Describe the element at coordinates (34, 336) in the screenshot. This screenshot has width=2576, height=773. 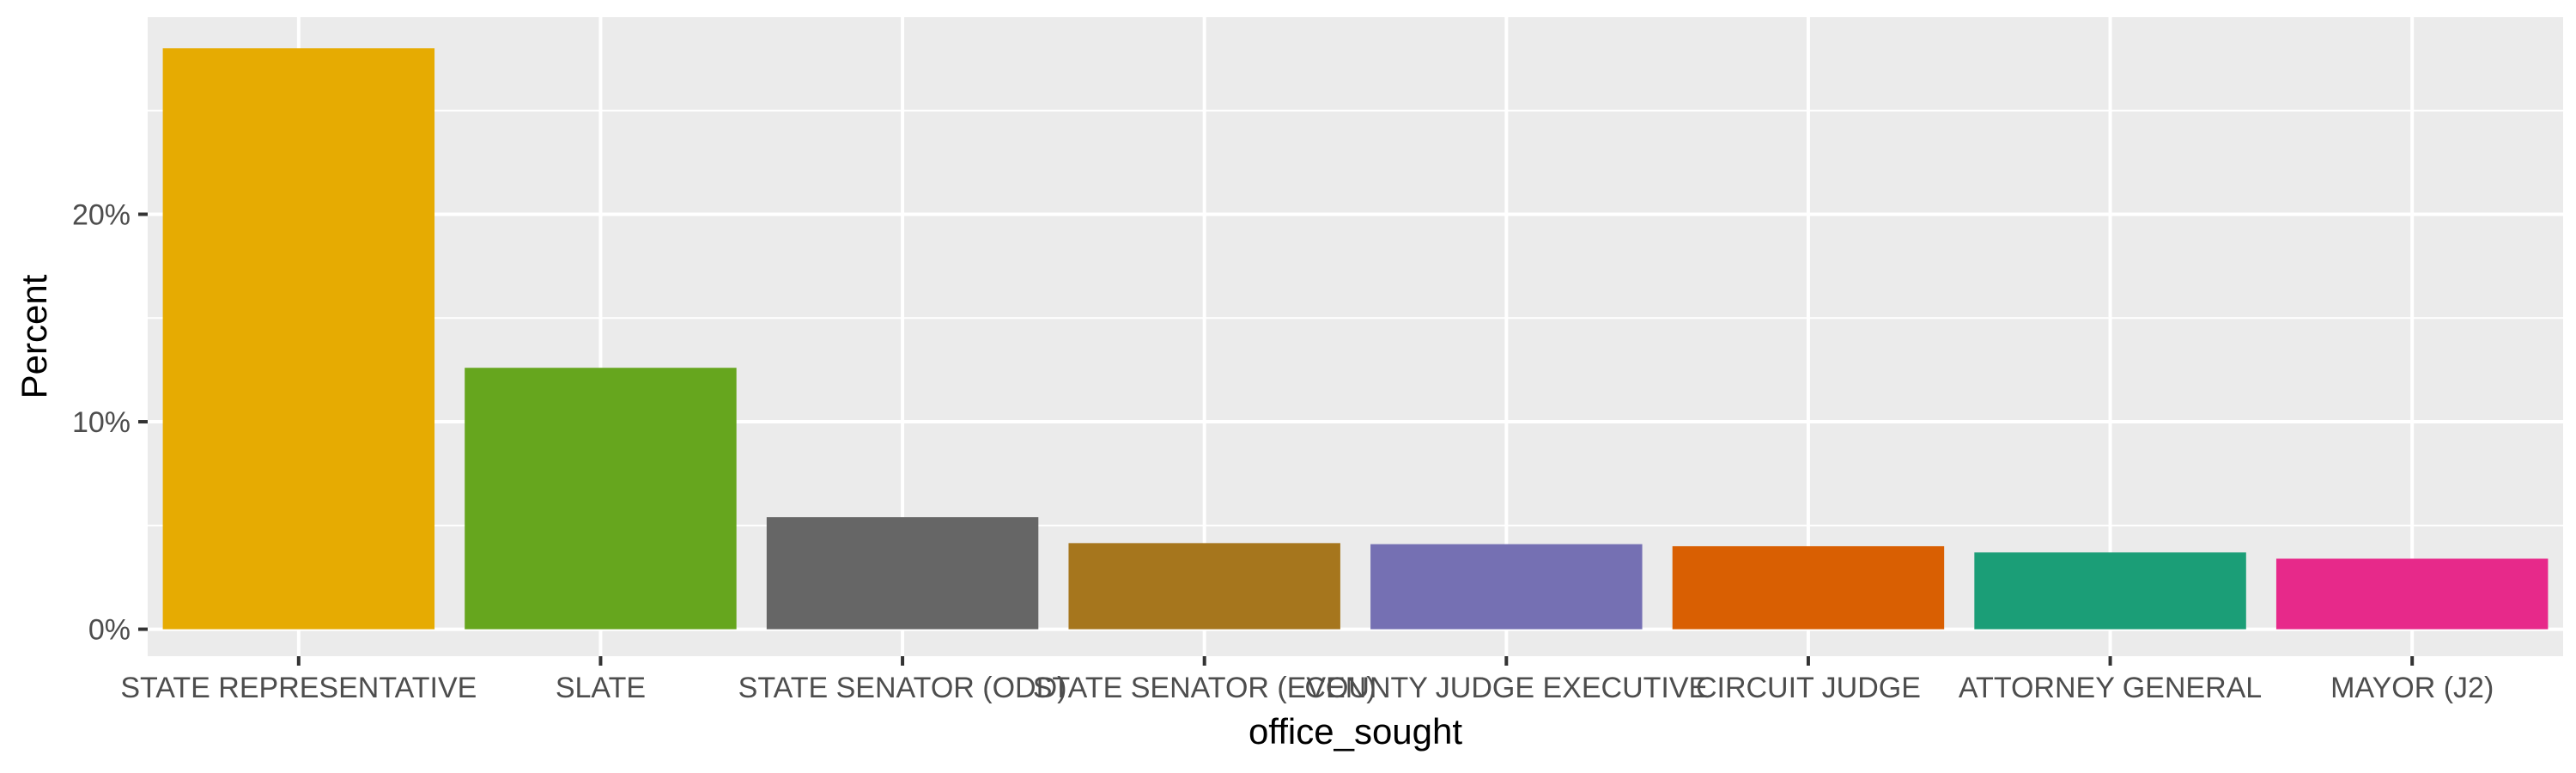
I see `y-axis-title: Percent` at that location.